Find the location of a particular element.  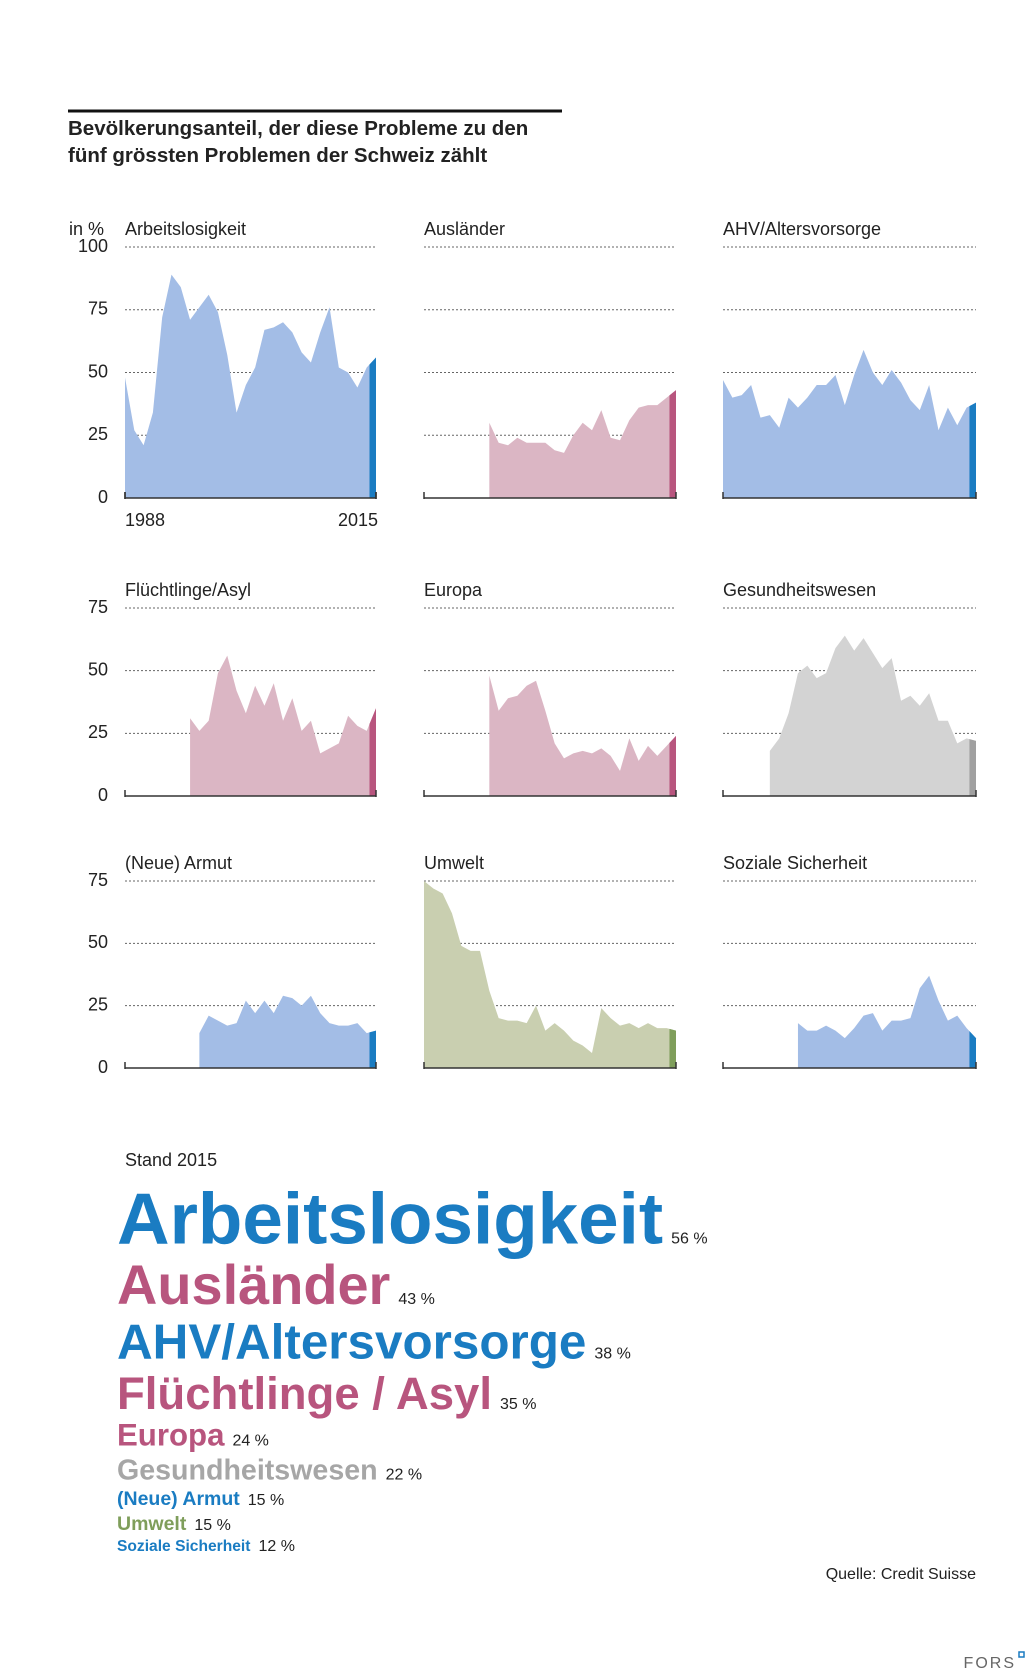

x-tick-label: 1988 is located at coordinates (145, 520).